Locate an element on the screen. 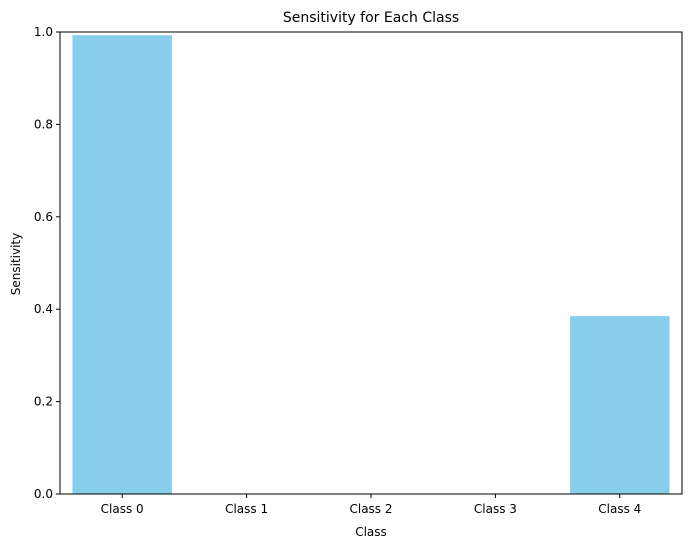 This screenshot has height=547, width=691. y-tick-label: 0.6 is located at coordinates (43, 217).